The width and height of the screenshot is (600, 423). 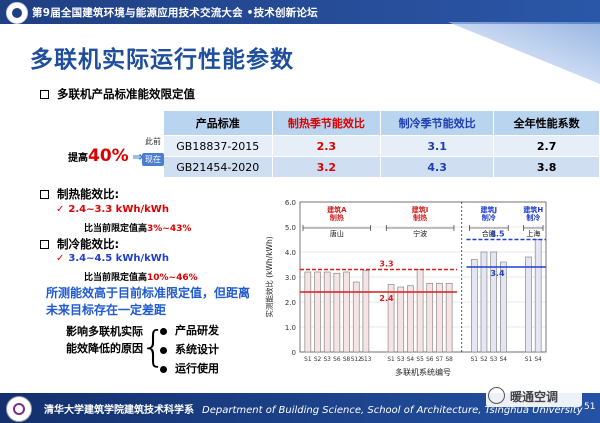 I want to click on factors-label: 影响多联机实际 能效降低的原因, so click(x=104, y=340).